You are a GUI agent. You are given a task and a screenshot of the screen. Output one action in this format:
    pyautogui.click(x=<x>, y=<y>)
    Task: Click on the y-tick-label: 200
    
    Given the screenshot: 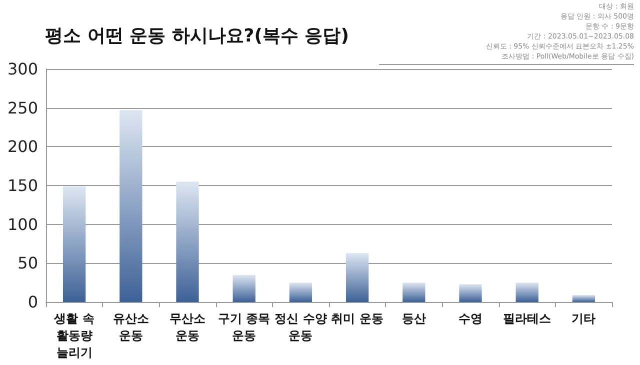 What is the action you would take?
    pyautogui.click(x=22, y=146)
    